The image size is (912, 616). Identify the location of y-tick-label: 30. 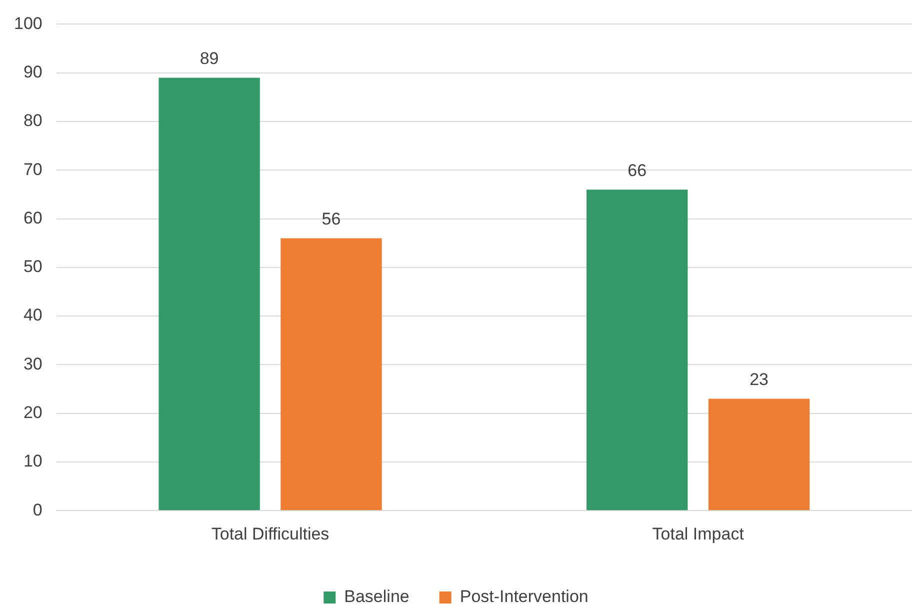
(32, 364).